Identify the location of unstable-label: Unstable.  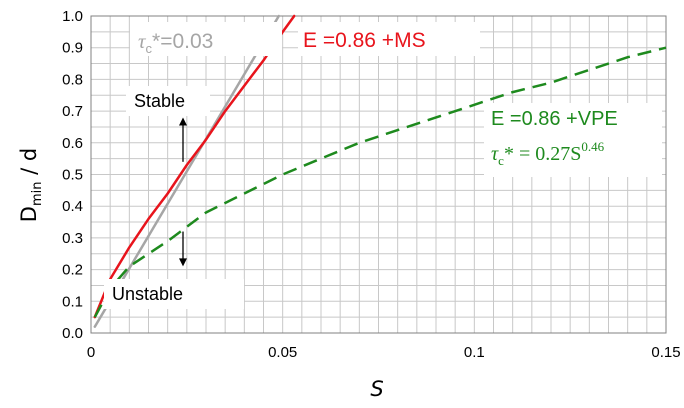
(147, 294).